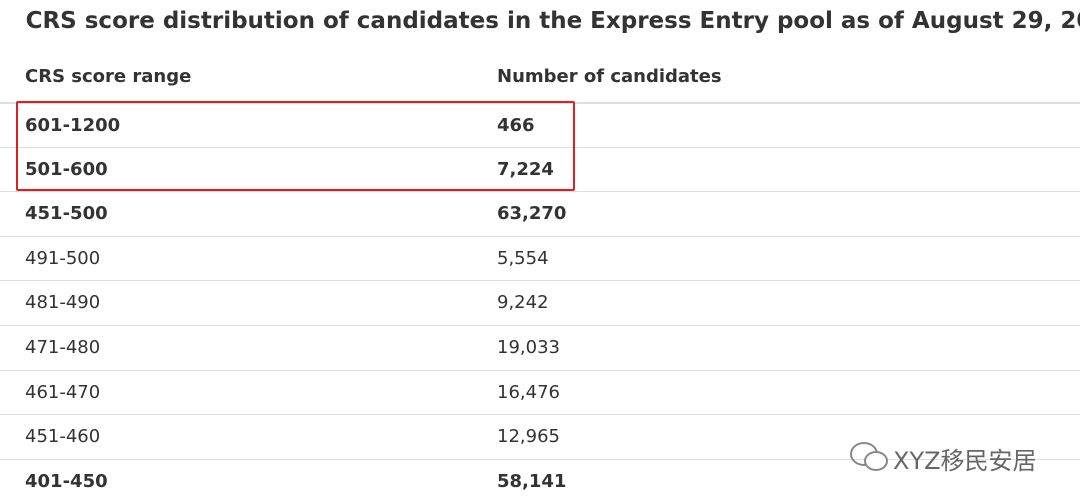 This screenshot has height=502, width=1080. What do you see at coordinates (63, 347) in the screenshot?
I see `table-cell: 471-480` at bounding box center [63, 347].